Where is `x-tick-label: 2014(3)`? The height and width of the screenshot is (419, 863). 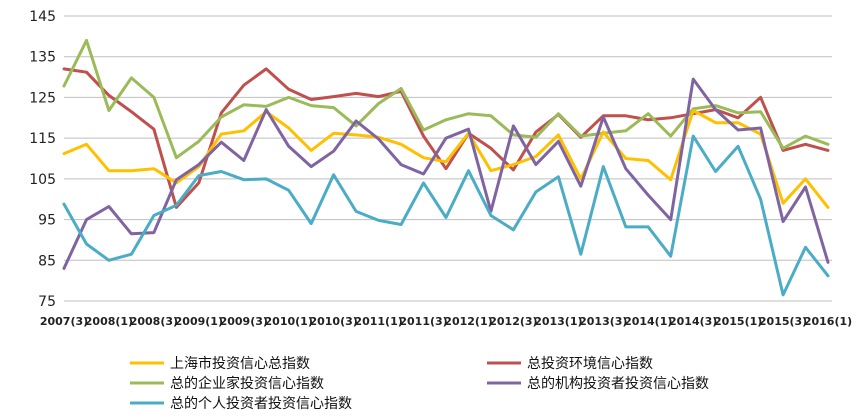 x-tick-label: 2014(3) is located at coordinates (693, 321).